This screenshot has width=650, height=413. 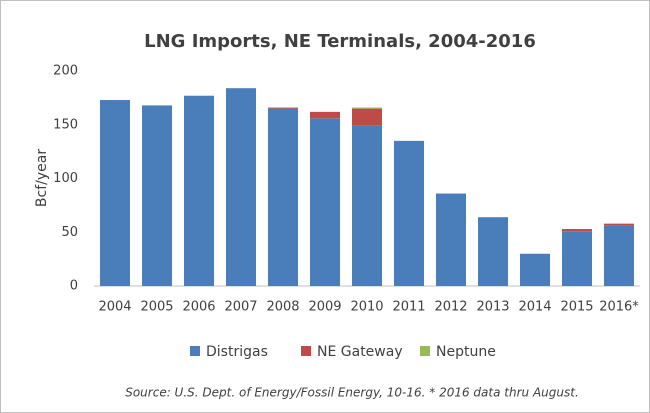 What do you see at coordinates (240, 307) in the screenshot?
I see `x-tick-label: 2007` at bounding box center [240, 307].